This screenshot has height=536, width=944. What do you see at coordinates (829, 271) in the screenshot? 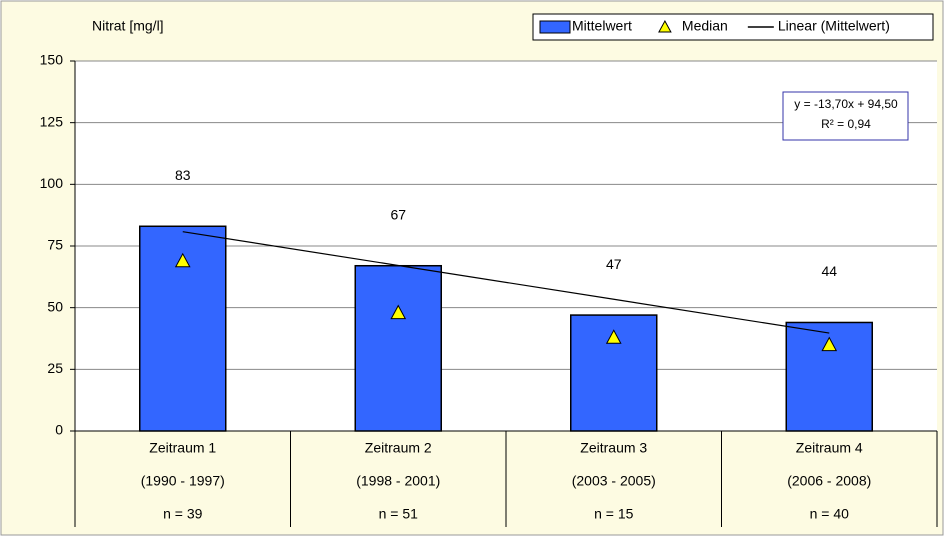
I see `data-label: 44` at bounding box center [829, 271].